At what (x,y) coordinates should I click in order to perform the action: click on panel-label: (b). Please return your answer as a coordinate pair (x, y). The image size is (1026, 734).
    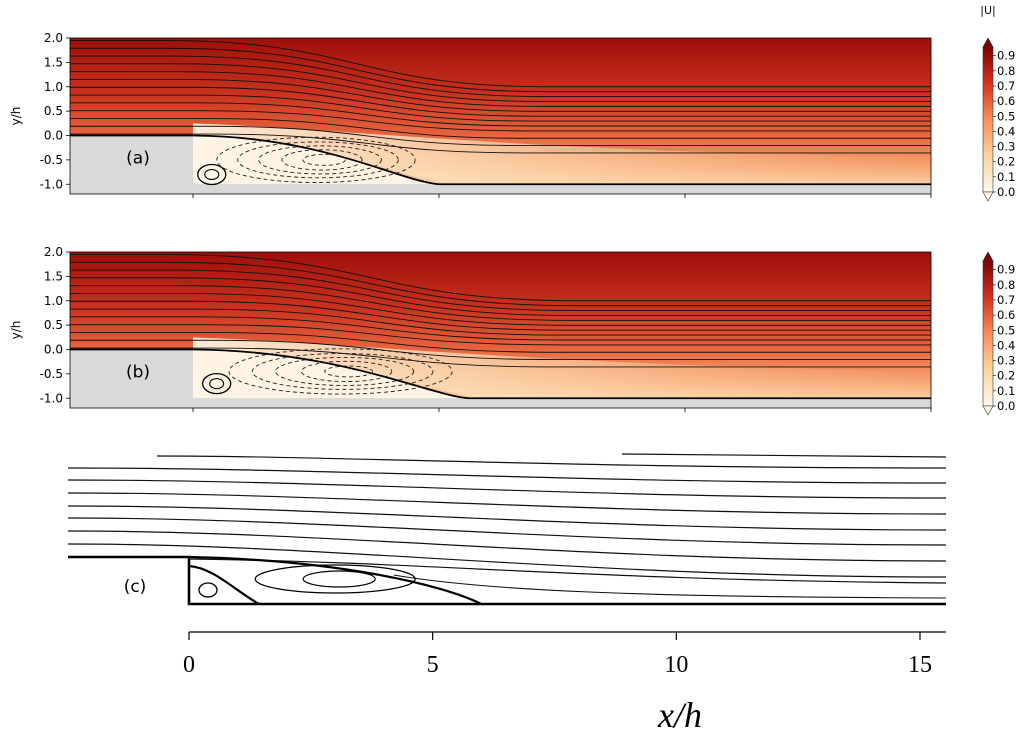
    Looking at the image, I should click on (138, 372).